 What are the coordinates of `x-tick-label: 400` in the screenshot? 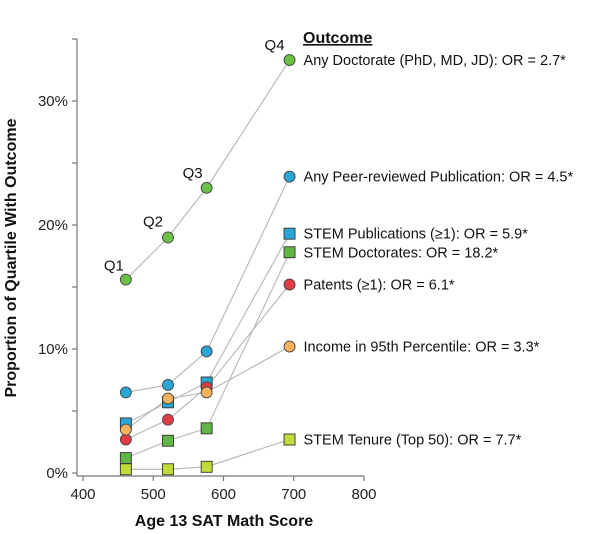 It's located at (82, 494).